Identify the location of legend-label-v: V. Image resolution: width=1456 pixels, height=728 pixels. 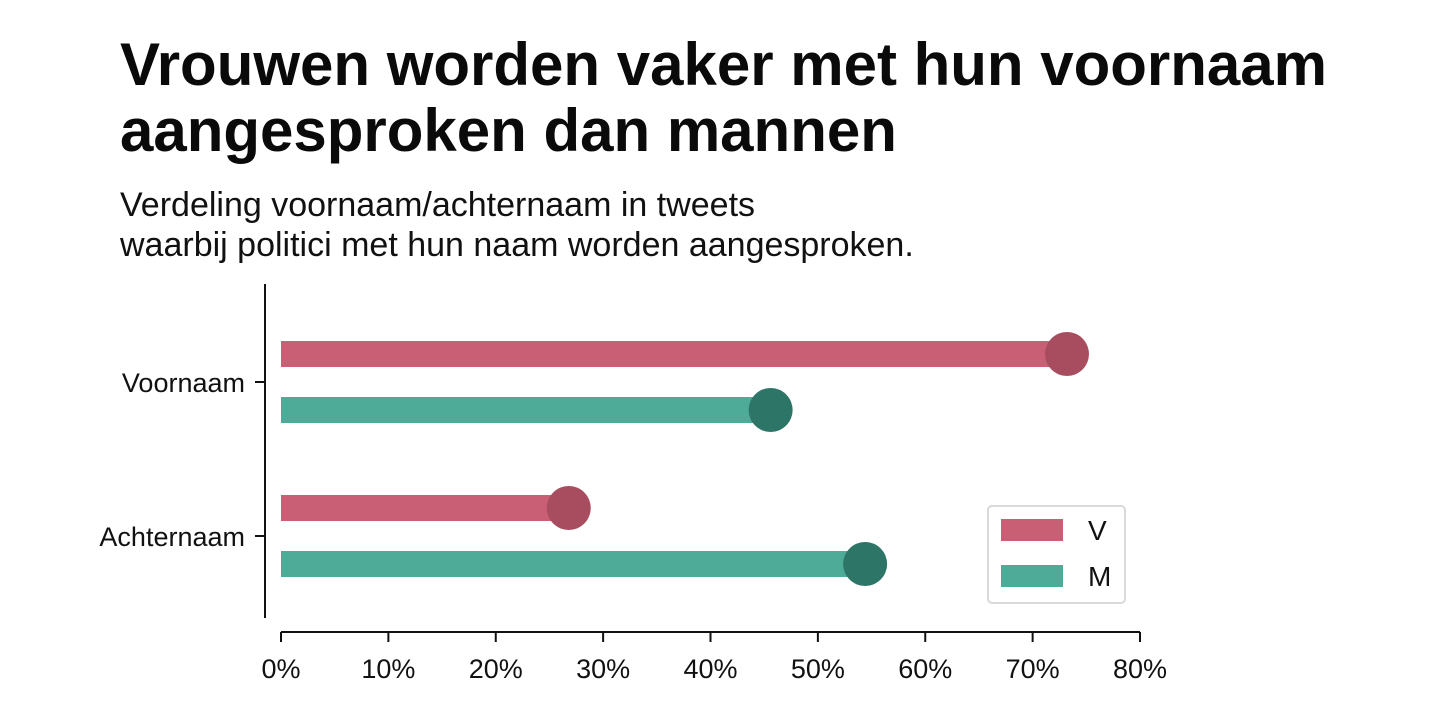
(1097, 530).